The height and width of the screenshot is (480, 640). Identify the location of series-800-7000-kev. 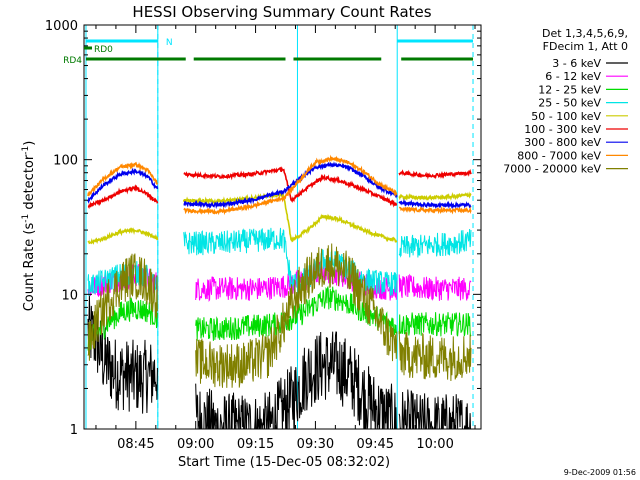
(279, 185).